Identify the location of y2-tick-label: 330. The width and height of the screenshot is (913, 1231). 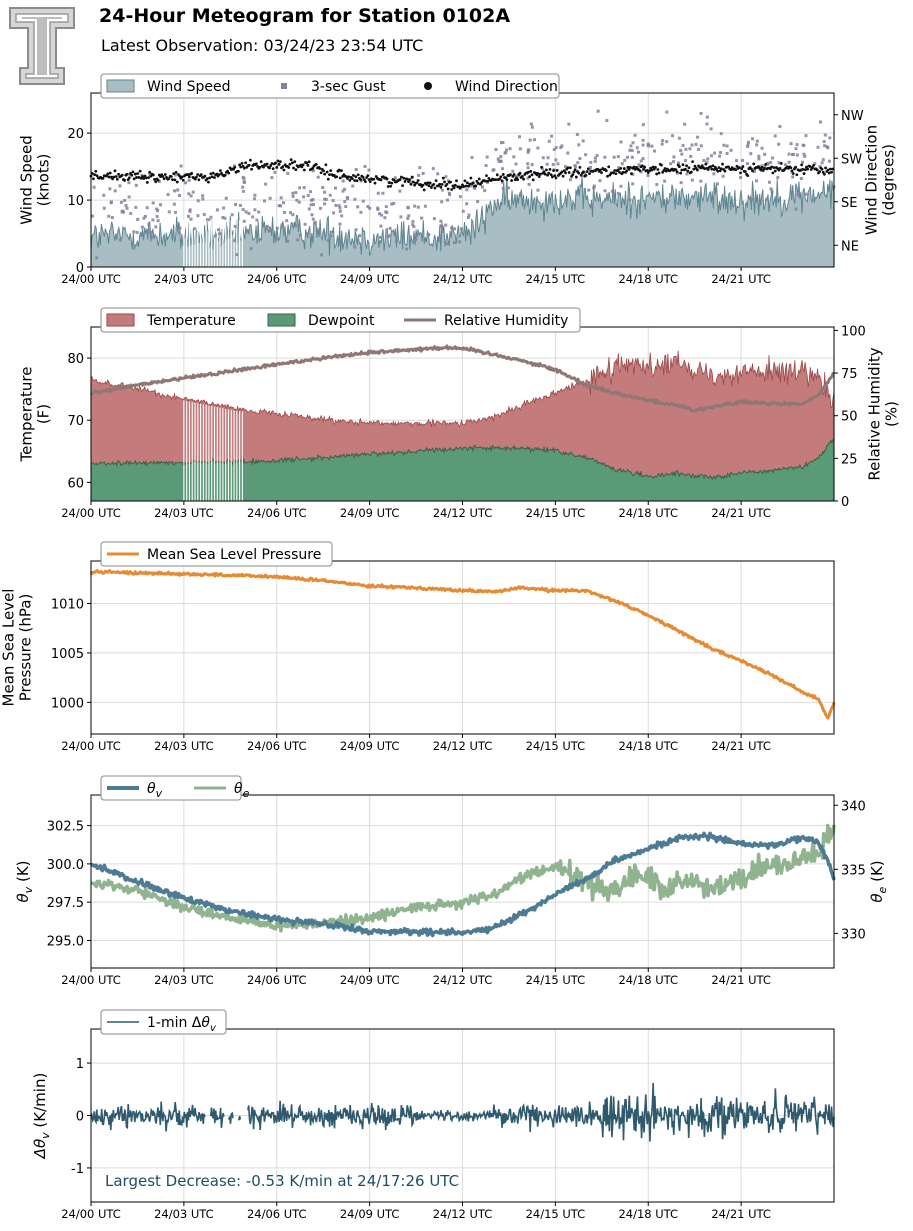
(853, 934).